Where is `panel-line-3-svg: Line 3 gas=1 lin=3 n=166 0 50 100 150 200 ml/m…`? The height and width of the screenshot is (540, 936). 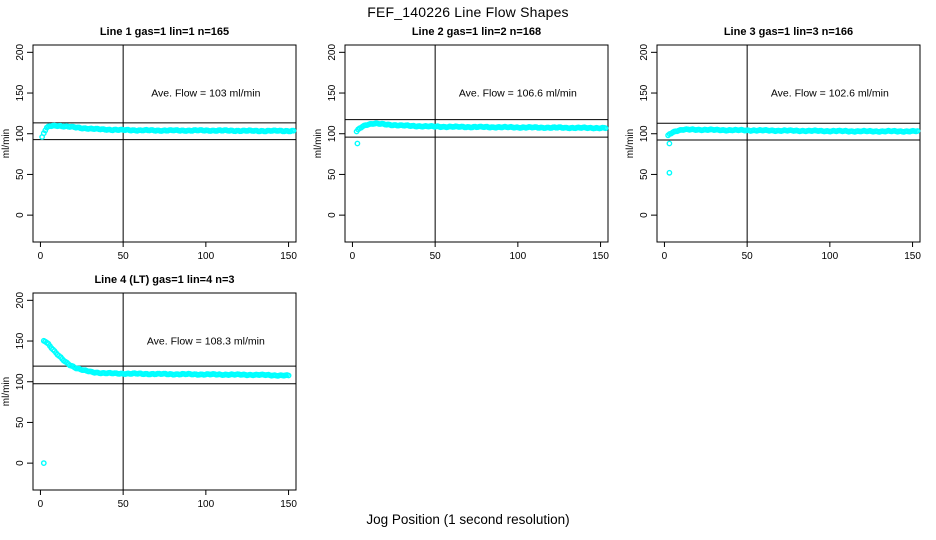 panel-line-3-svg: Line 3 gas=1 lin=3 n=166 0 50 100 150 200 ml/m… is located at coordinates (773, 144).